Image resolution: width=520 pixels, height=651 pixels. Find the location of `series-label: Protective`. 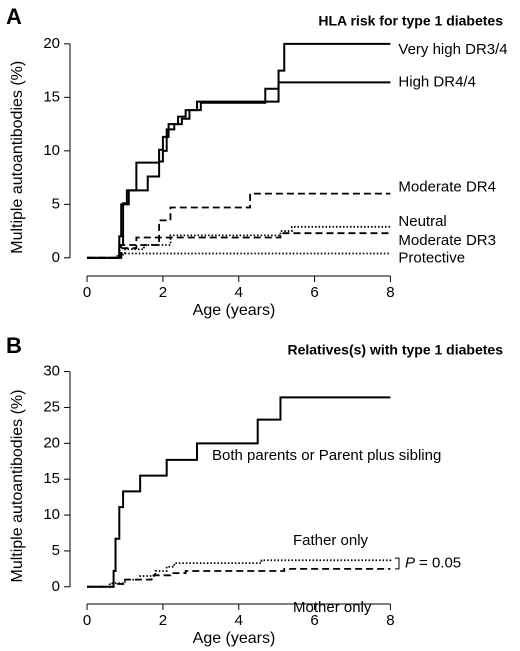

series-label: Protective is located at coordinates (431, 258).